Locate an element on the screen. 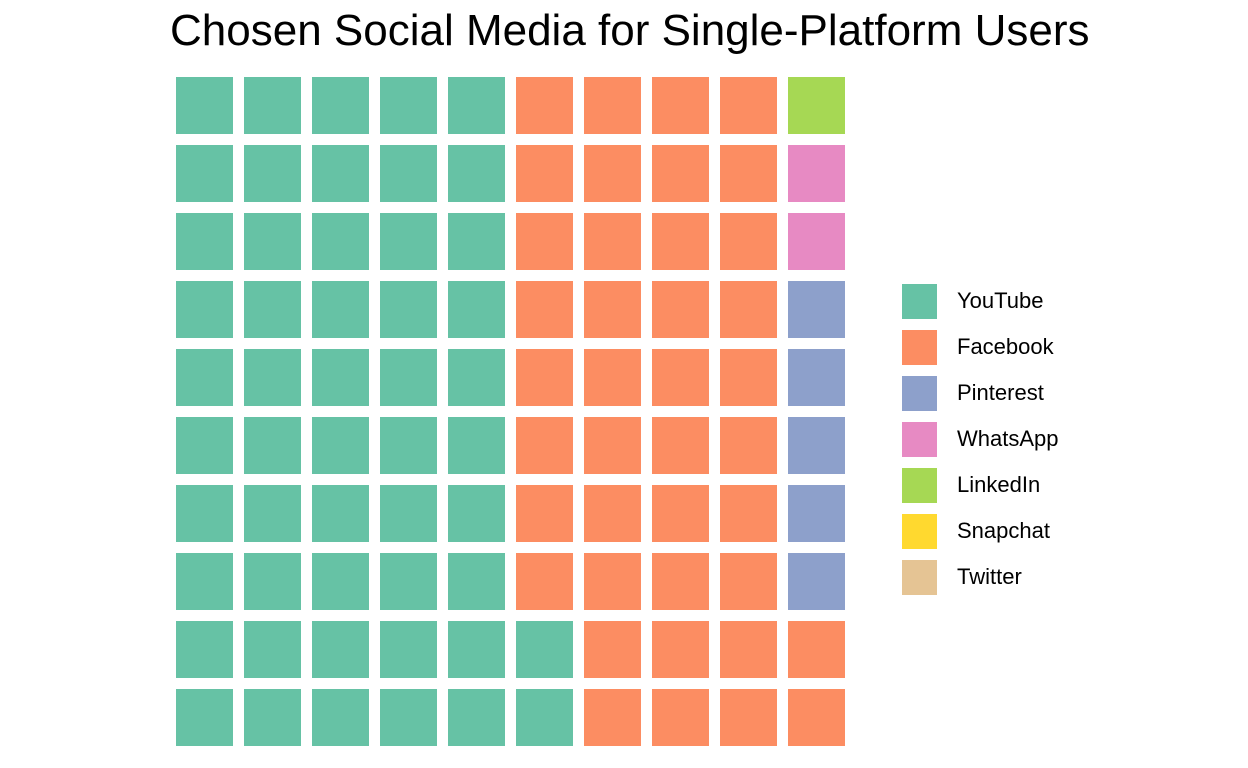 The image size is (1248, 768). legend-item-twitter: Twitter is located at coordinates (980, 577).